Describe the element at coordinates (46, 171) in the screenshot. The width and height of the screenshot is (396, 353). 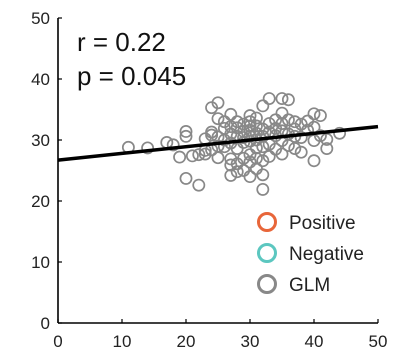
I see `y-axis-ticks: 0 10 20 30 40 50` at that location.